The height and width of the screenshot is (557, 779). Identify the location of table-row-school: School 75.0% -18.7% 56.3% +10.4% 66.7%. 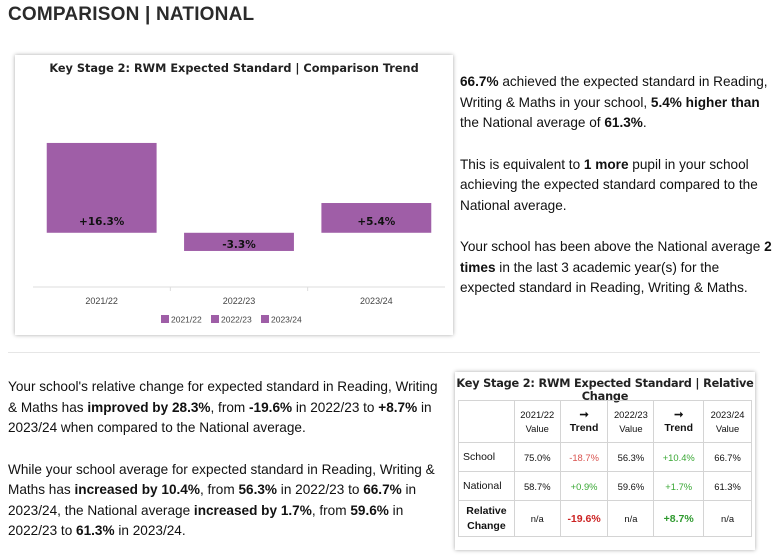
(605, 457).